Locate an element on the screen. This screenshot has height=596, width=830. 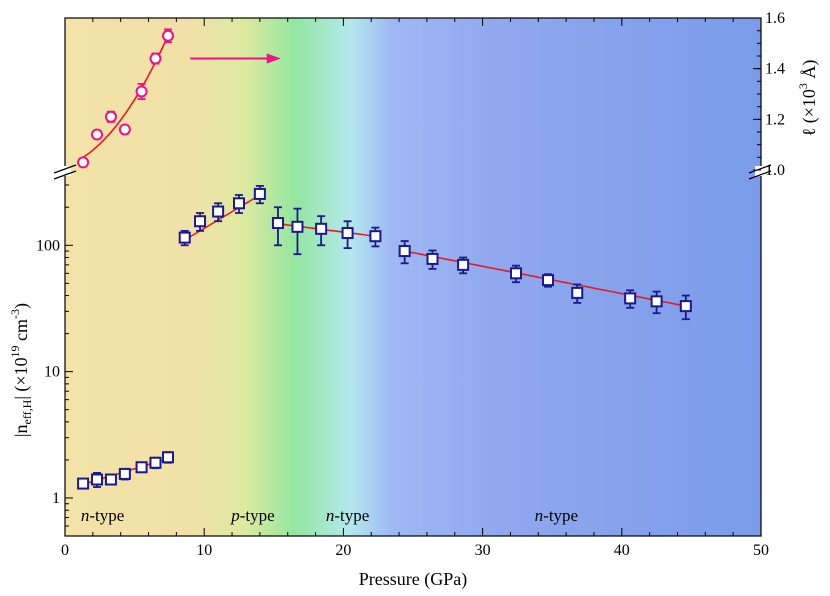
region-labels: n-type p-type n-type n-type is located at coordinates (329, 515).